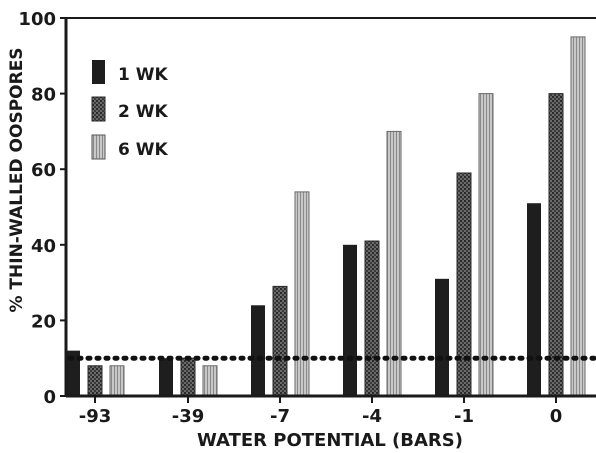 The width and height of the screenshot is (596, 453). What do you see at coordinates (43, 246) in the screenshot?
I see `y-tick-label-2: 40` at bounding box center [43, 246].